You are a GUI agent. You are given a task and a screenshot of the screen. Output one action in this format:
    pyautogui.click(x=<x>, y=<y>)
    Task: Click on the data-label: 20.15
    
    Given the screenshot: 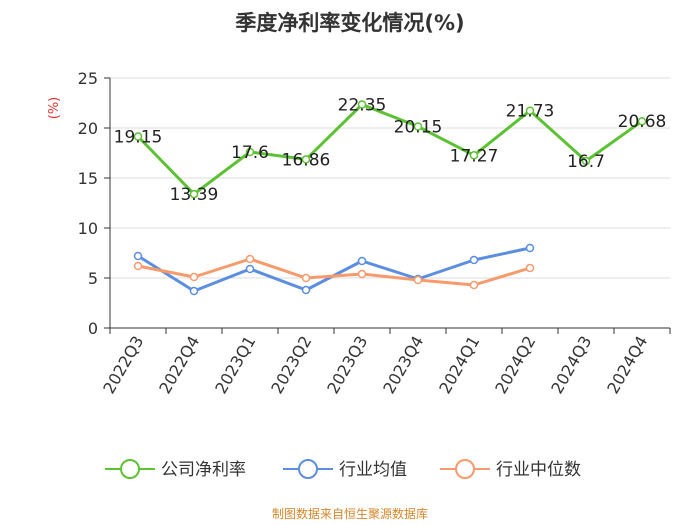 What is the action you would take?
    pyautogui.click(x=418, y=128)
    